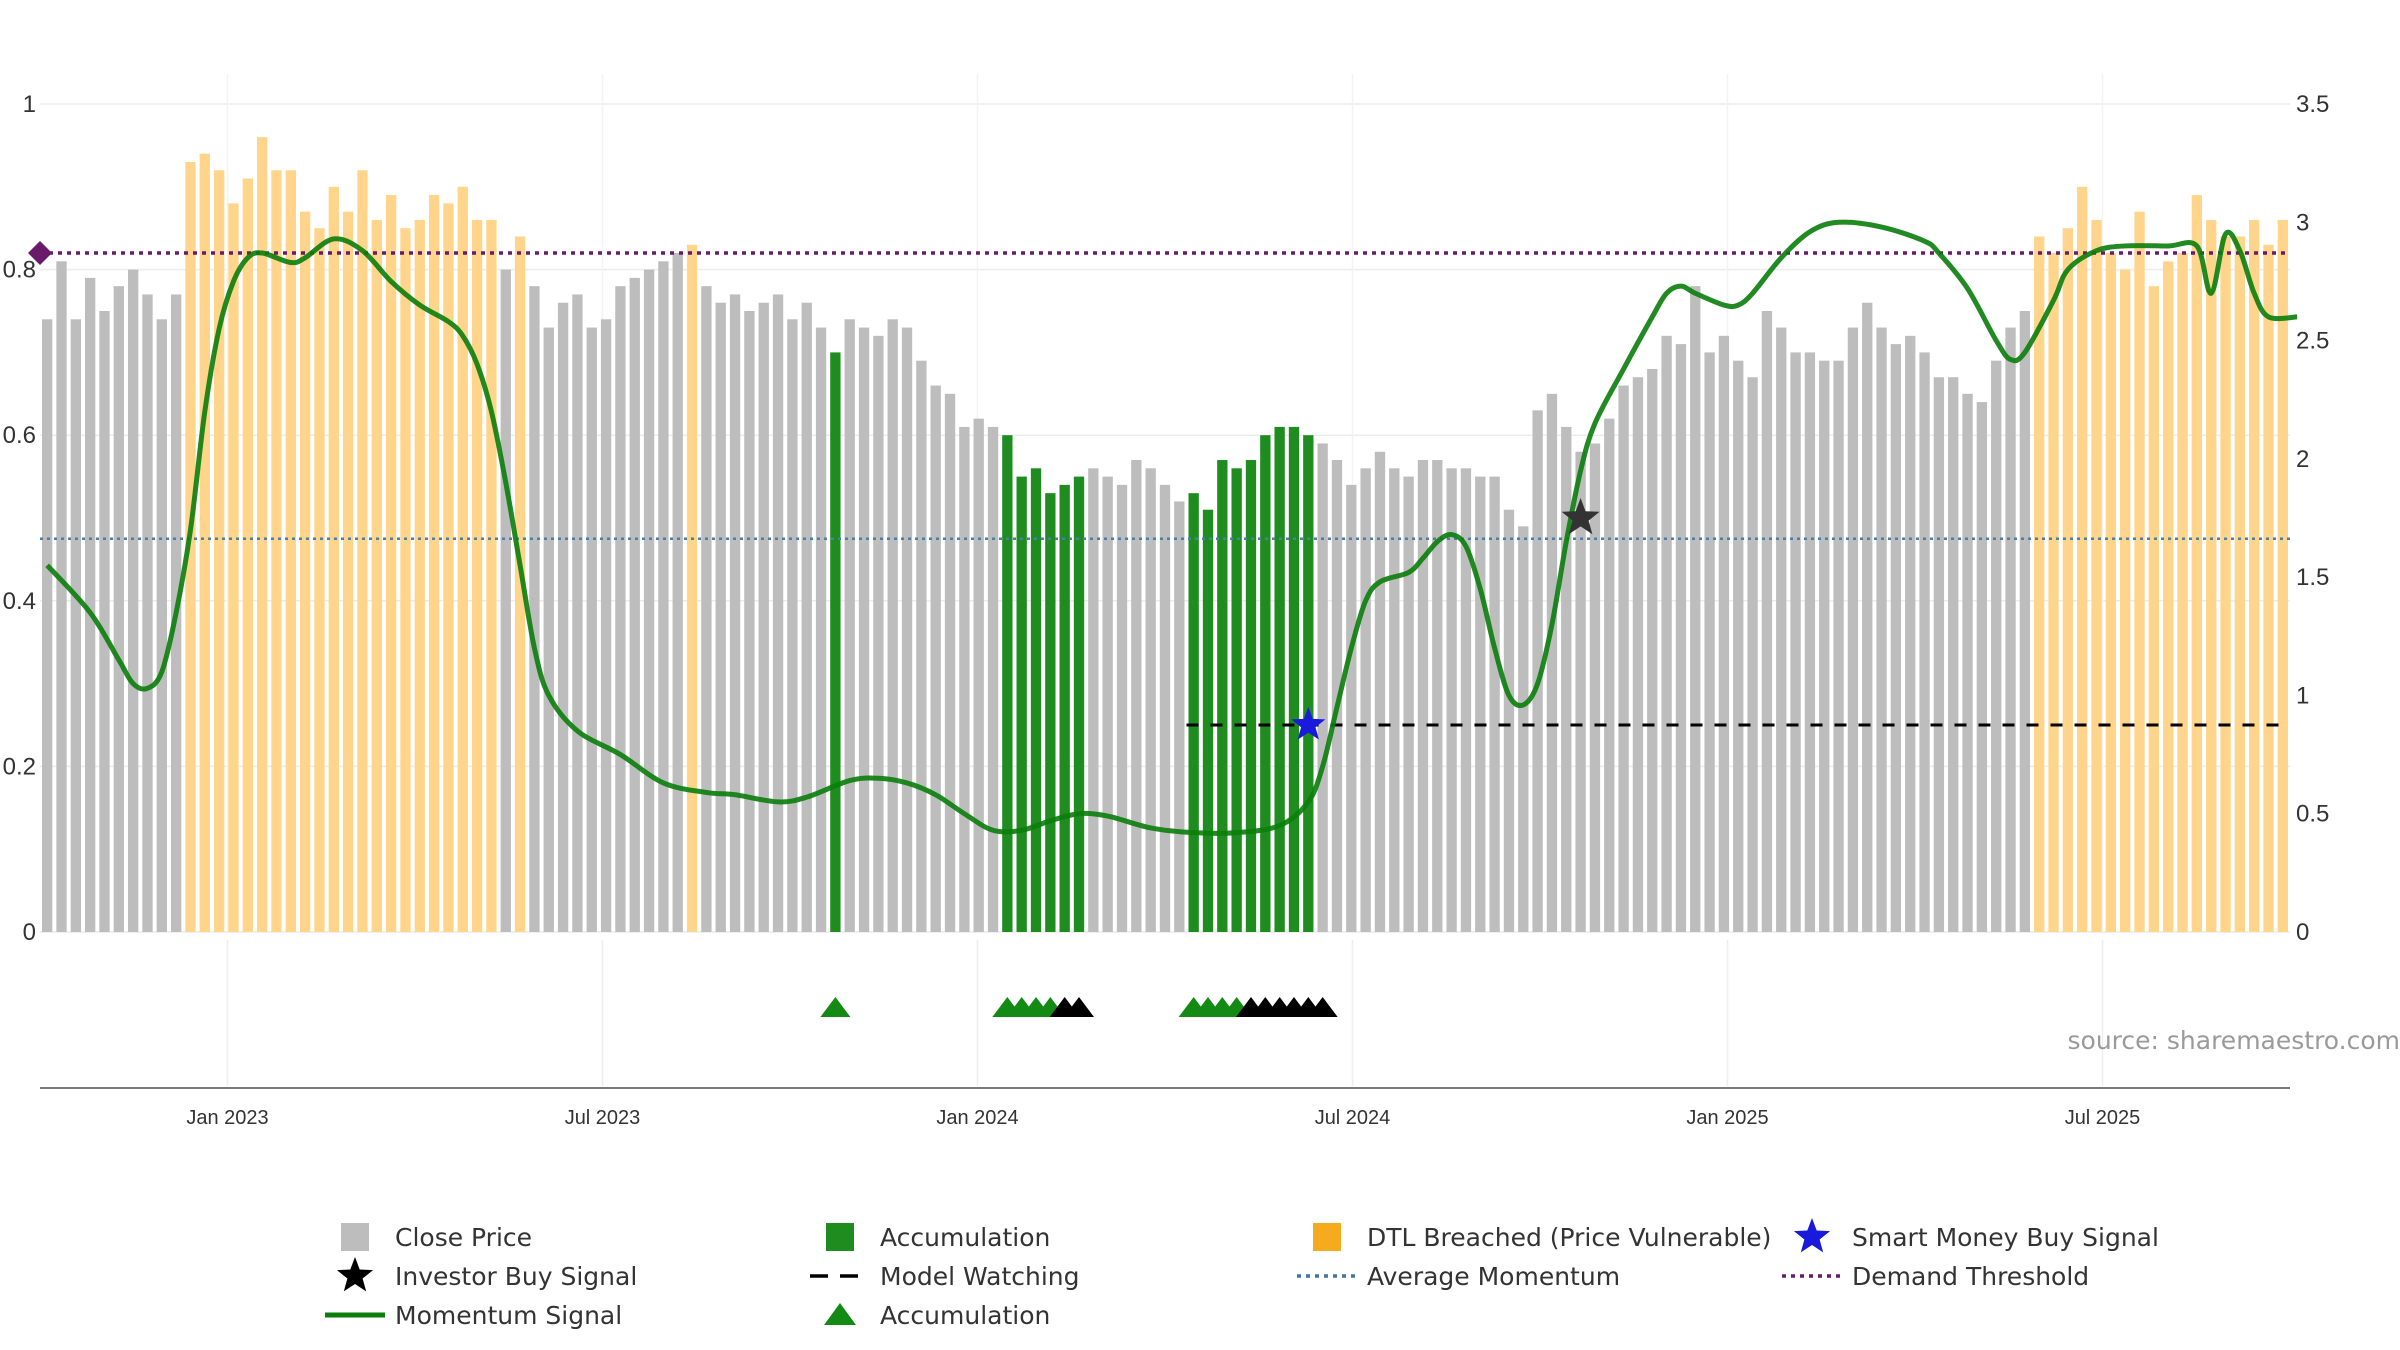 The width and height of the screenshot is (2400, 1350). I want to click on right-axis-tick: 1.5, so click(2312, 577).